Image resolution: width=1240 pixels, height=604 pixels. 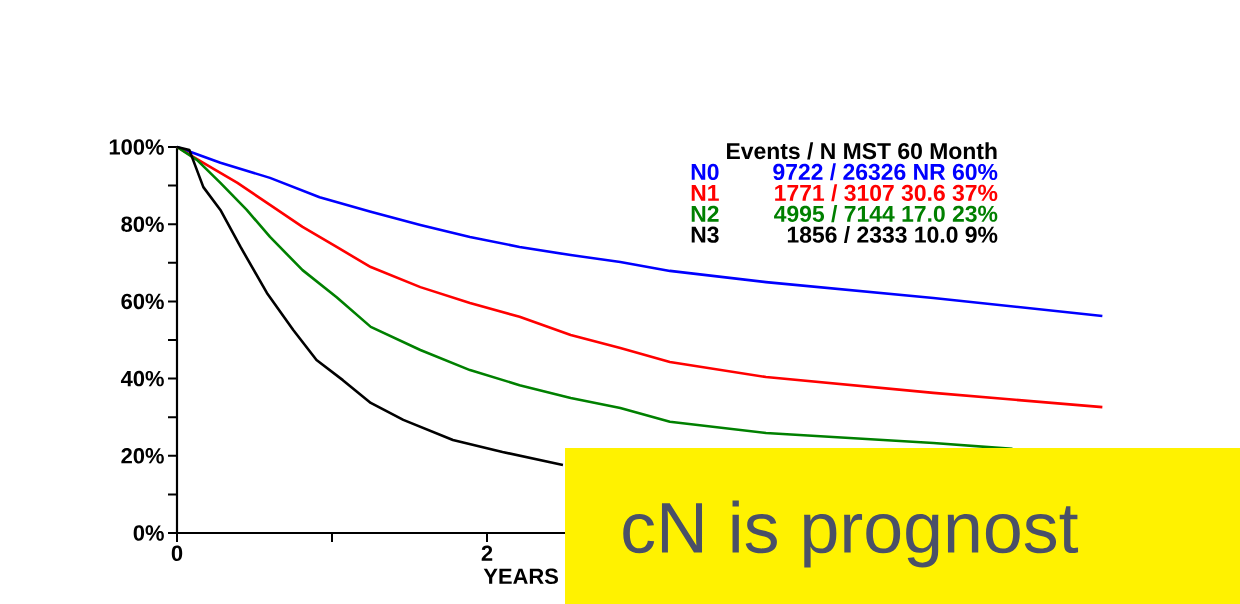 I want to click on text: N3, so click(x=705, y=234).